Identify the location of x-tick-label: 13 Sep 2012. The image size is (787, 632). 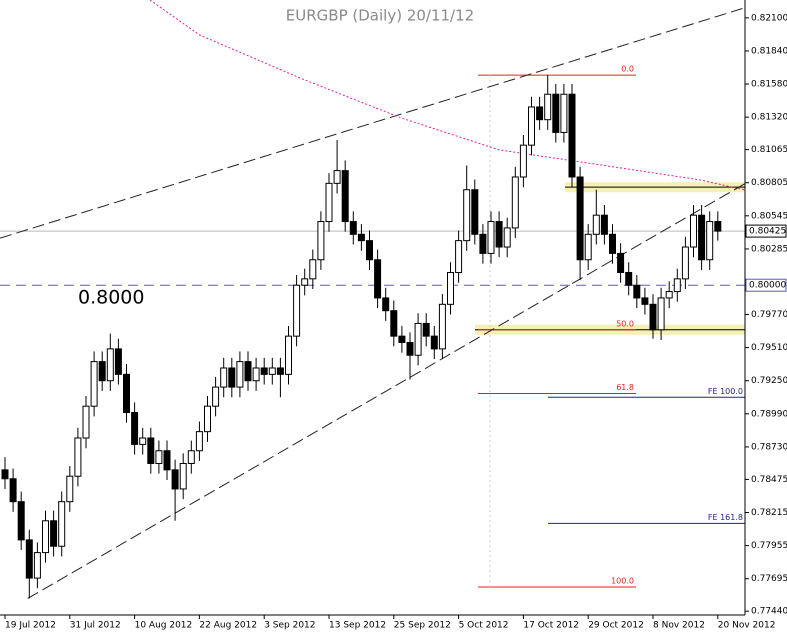
(357, 626).